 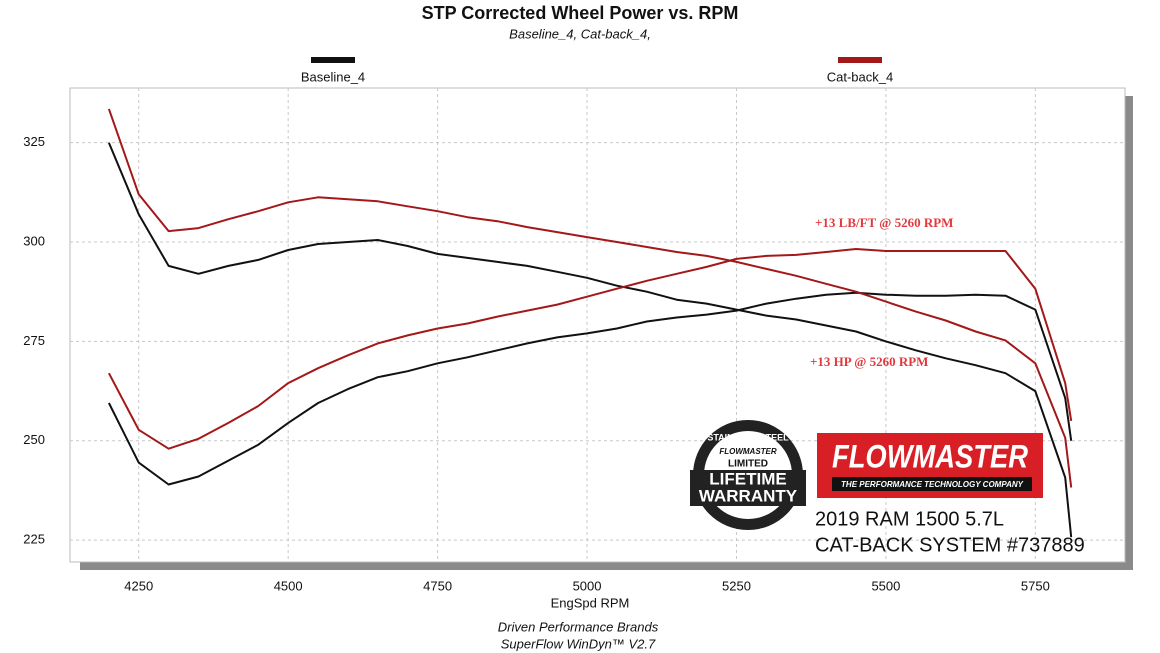 What do you see at coordinates (590, 602) in the screenshot?
I see `x-axis-label: EngSpd RPM` at bounding box center [590, 602].